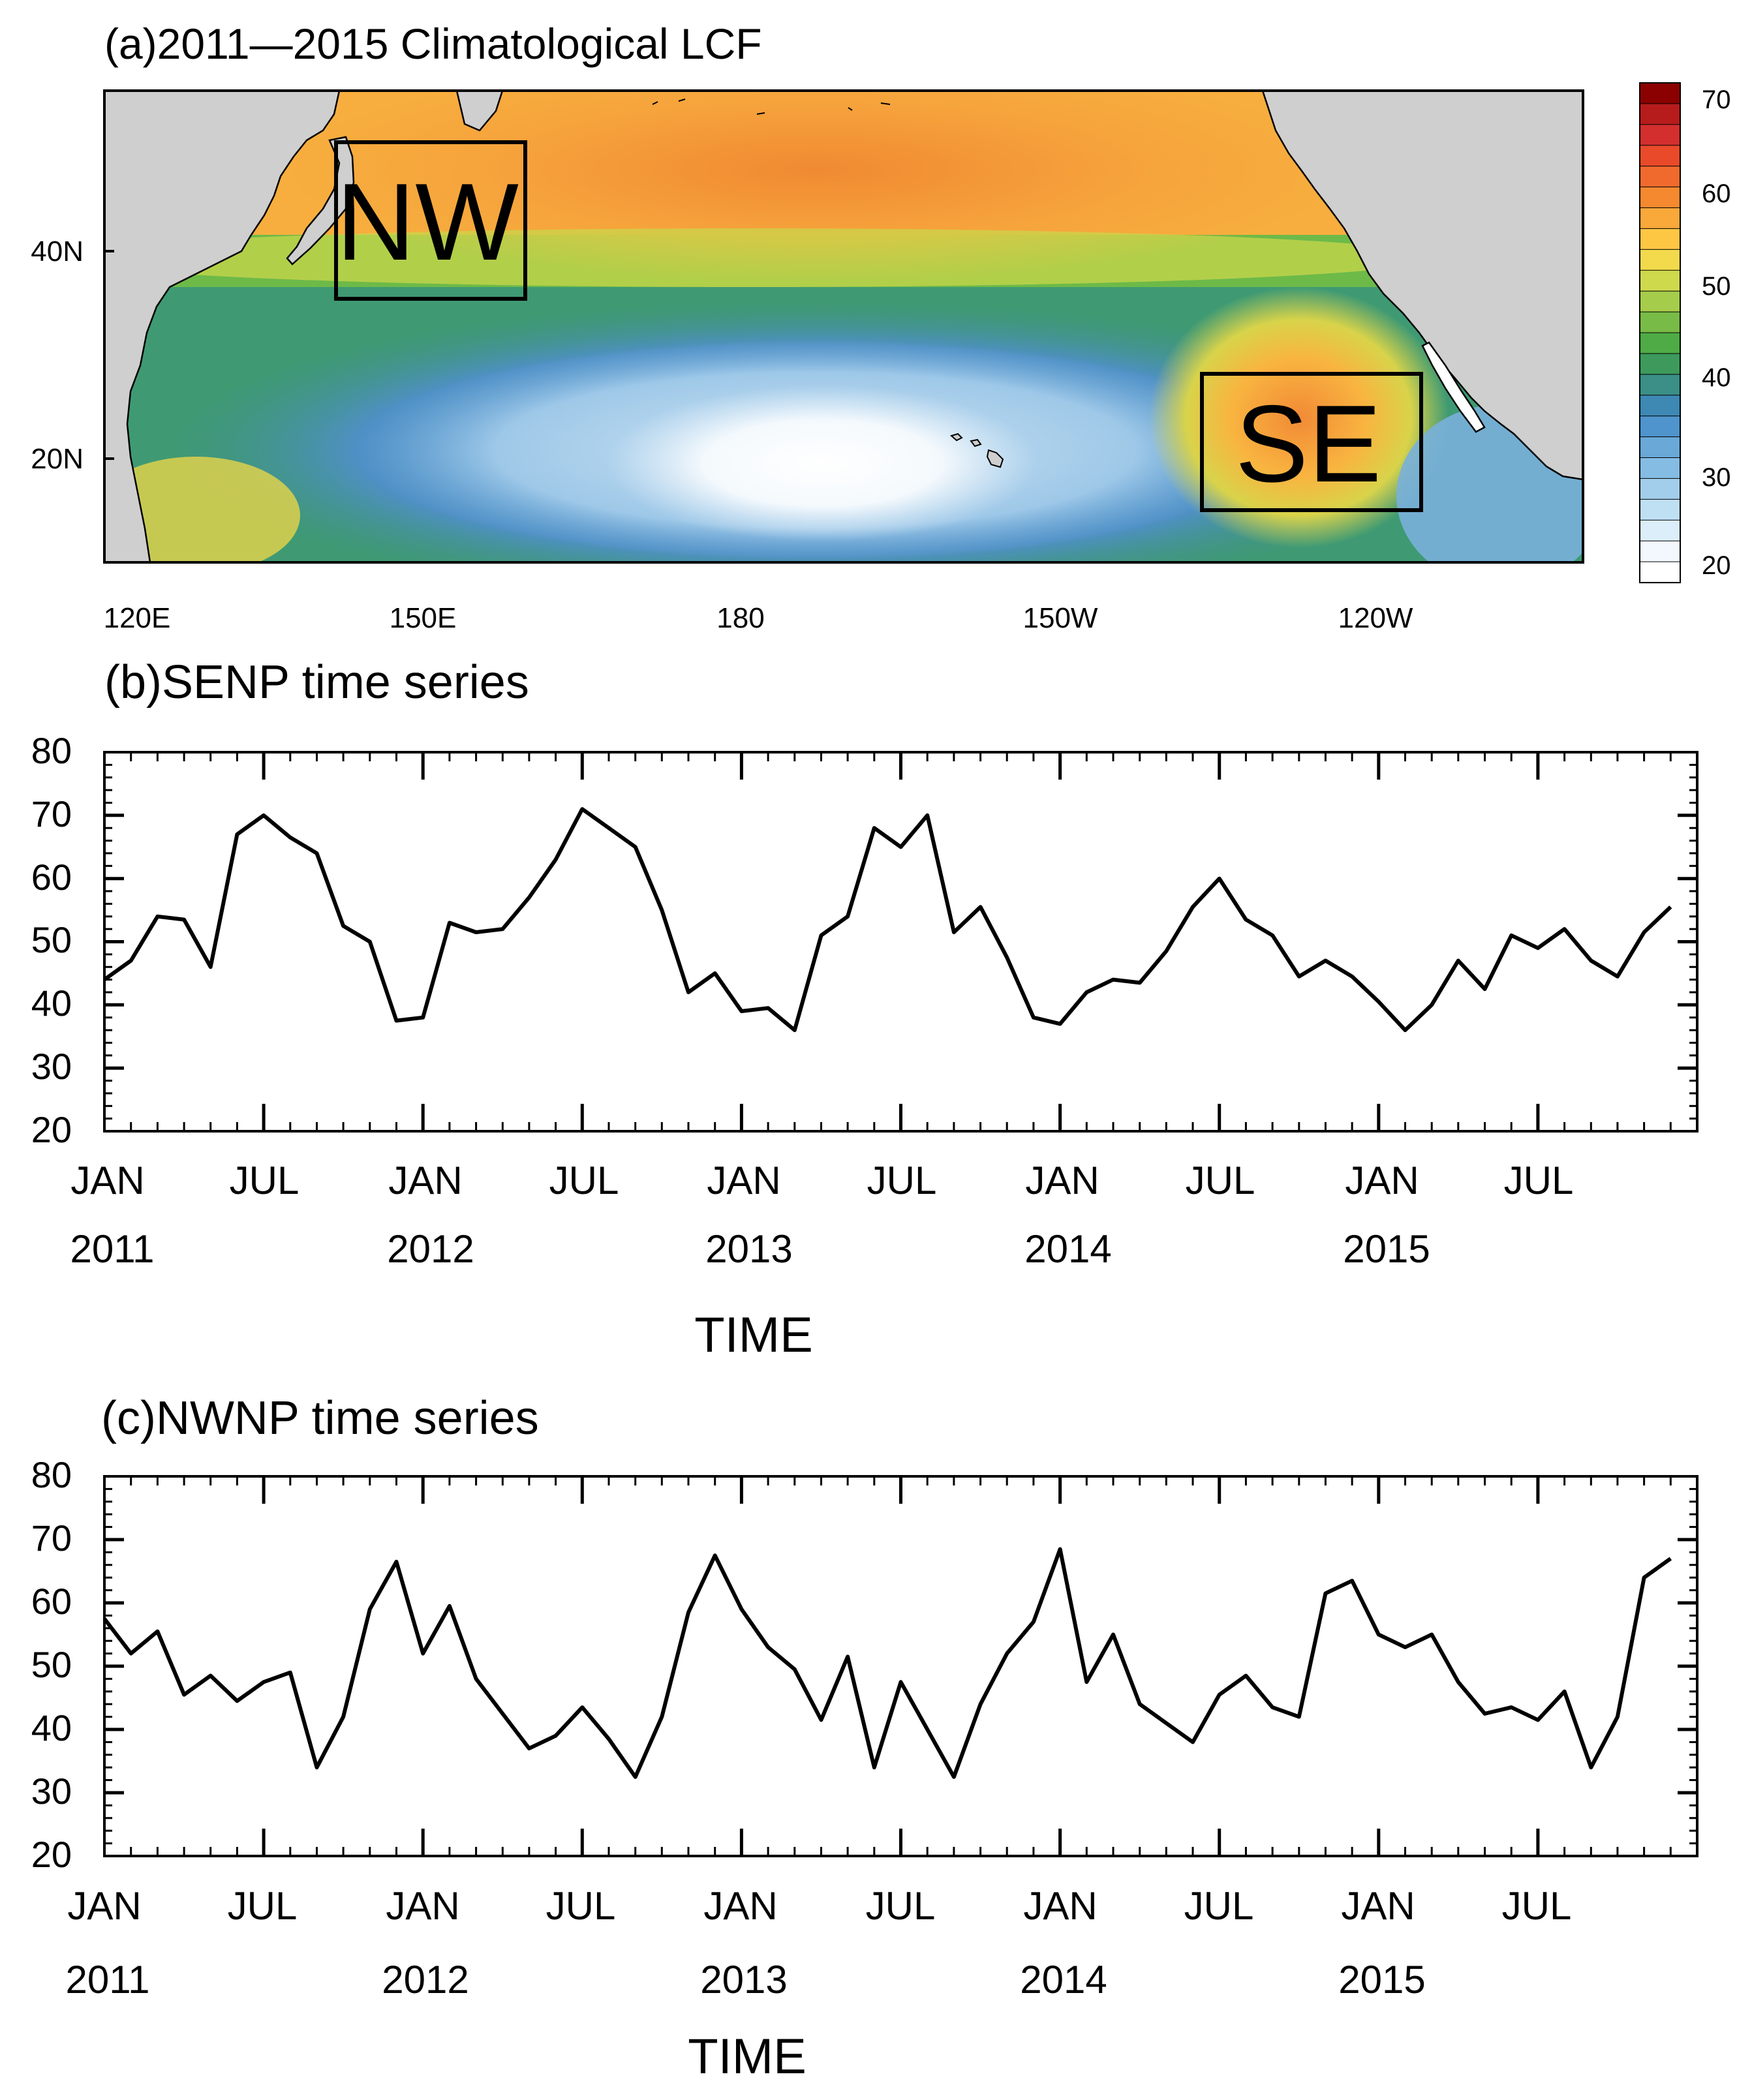  I want to click on b-xtick-year: 2012, so click(430, 1249).